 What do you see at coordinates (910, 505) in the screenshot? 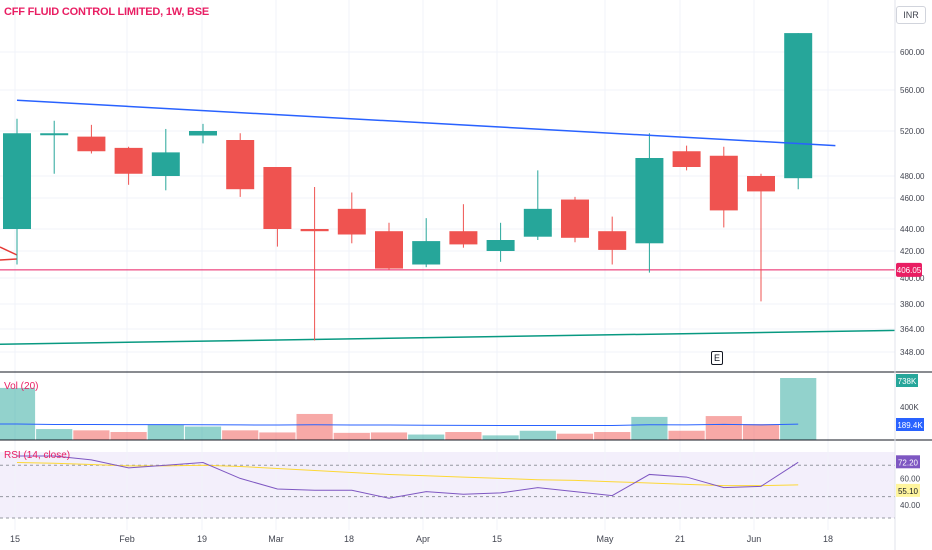
I see `rsi-axis-label: 40.00` at bounding box center [910, 505].